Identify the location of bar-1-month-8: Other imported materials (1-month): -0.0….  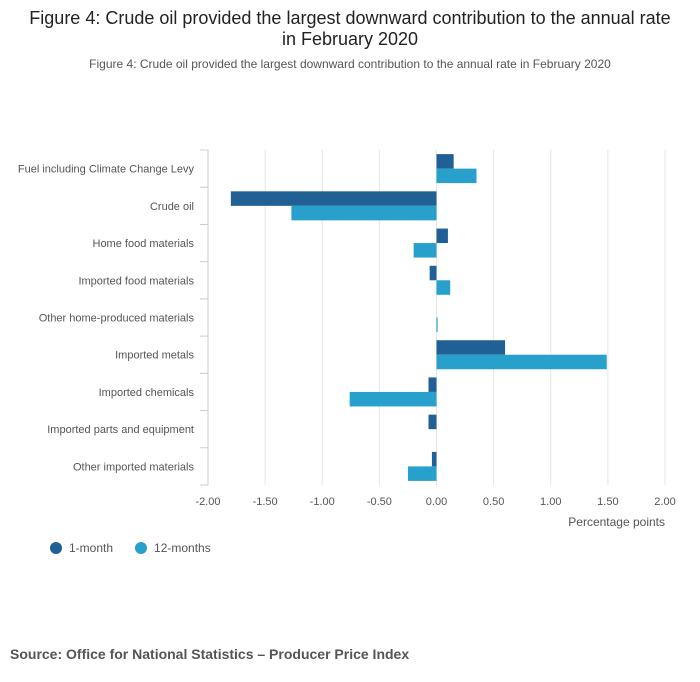
(434, 459).